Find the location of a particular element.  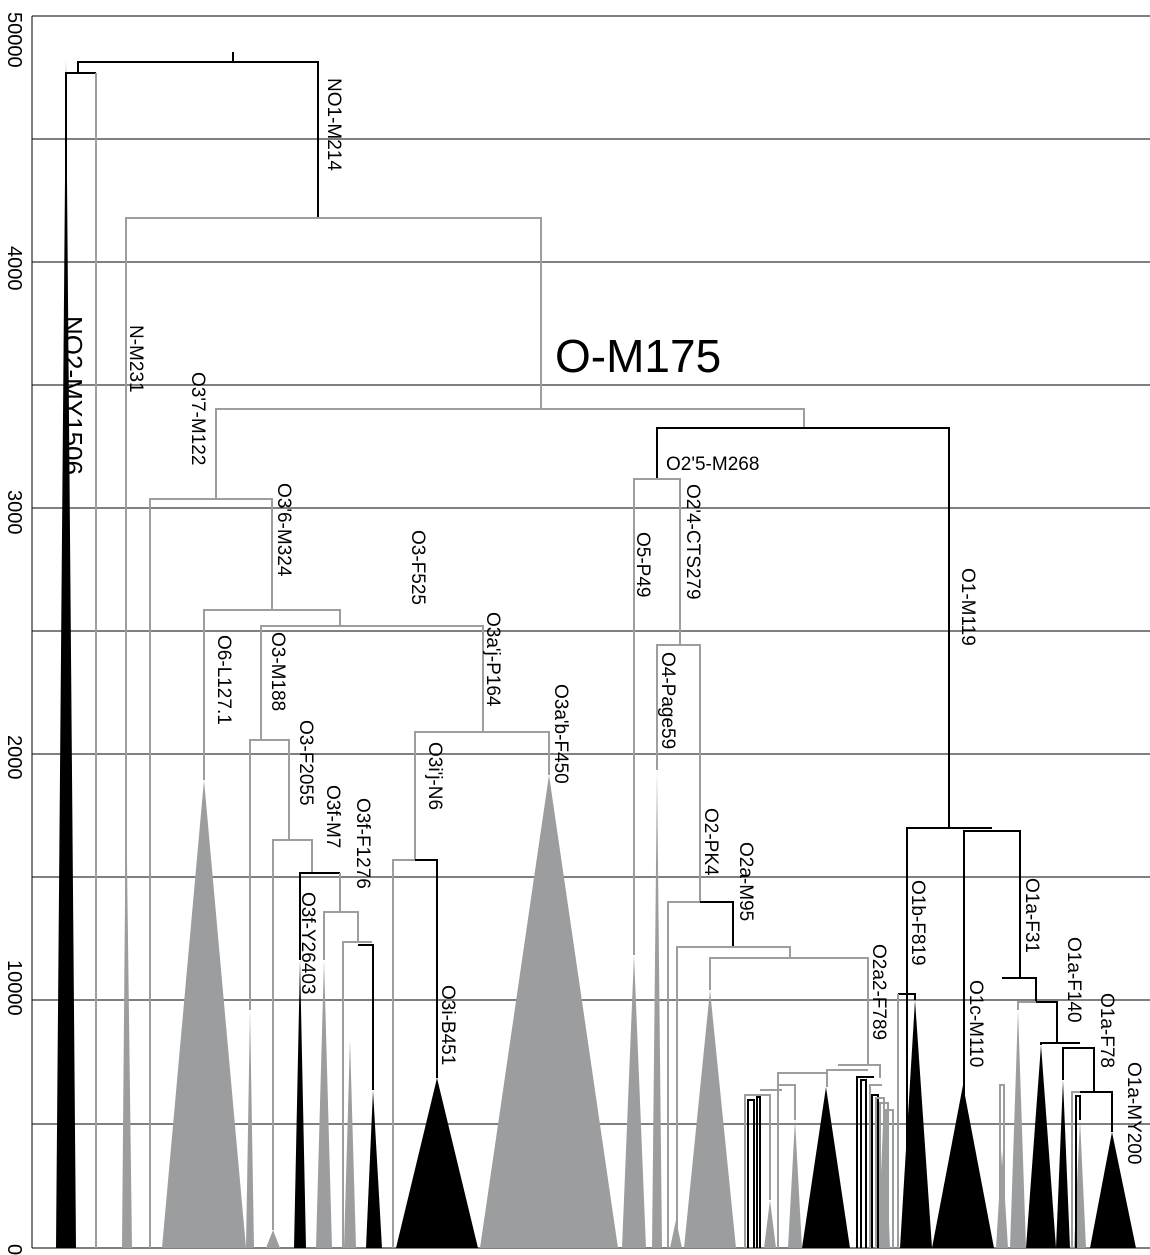

y-tick-label: 10000 is located at coordinates (14, 988).